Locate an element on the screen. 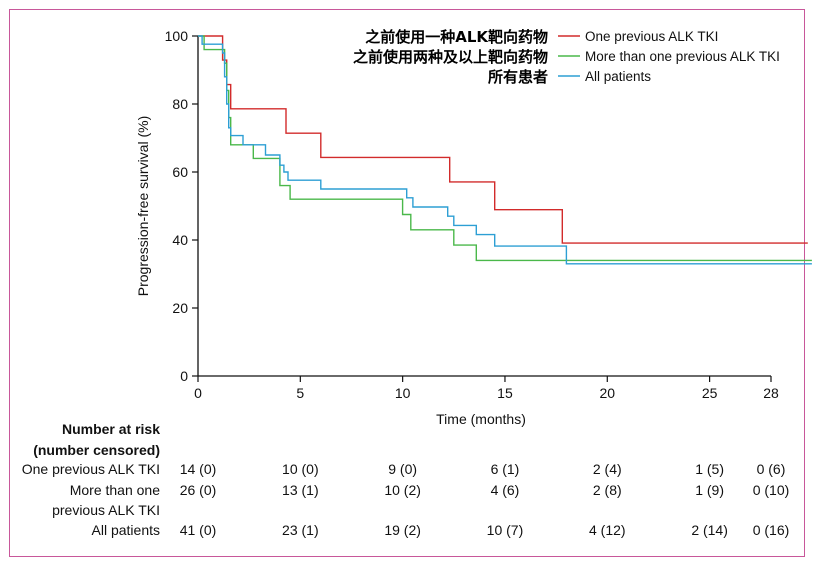  risk-cell: 0 (6) is located at coordinates (771, 469).